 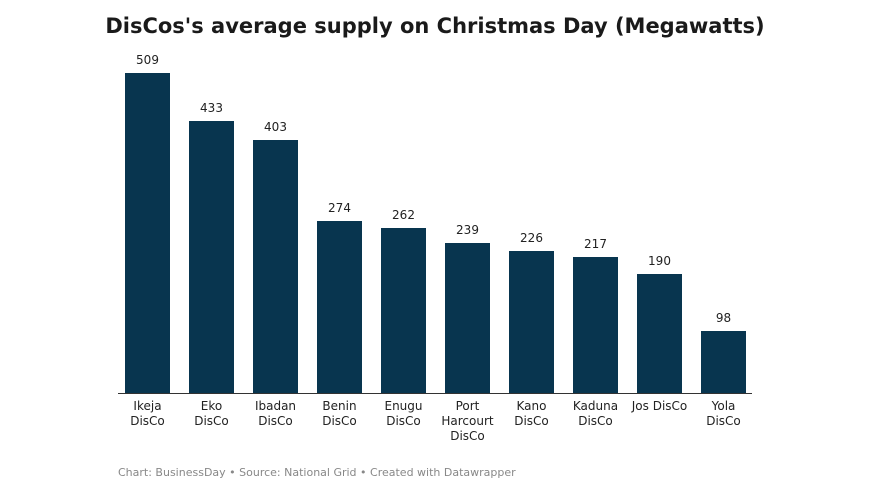 I want to click on x-tick-label: Jos DisCo, so click(x=659, y=406).